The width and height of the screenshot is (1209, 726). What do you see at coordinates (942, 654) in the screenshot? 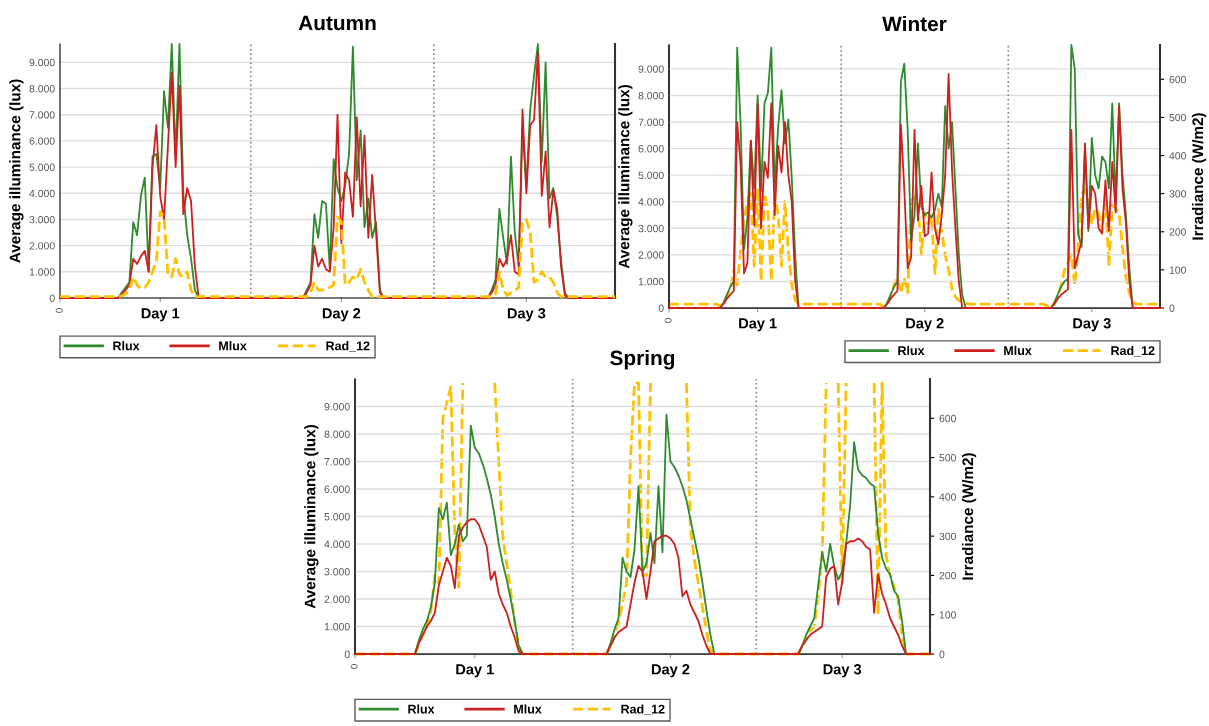
I see `y2-tick-label: 0` at bounding box center [942, 654].